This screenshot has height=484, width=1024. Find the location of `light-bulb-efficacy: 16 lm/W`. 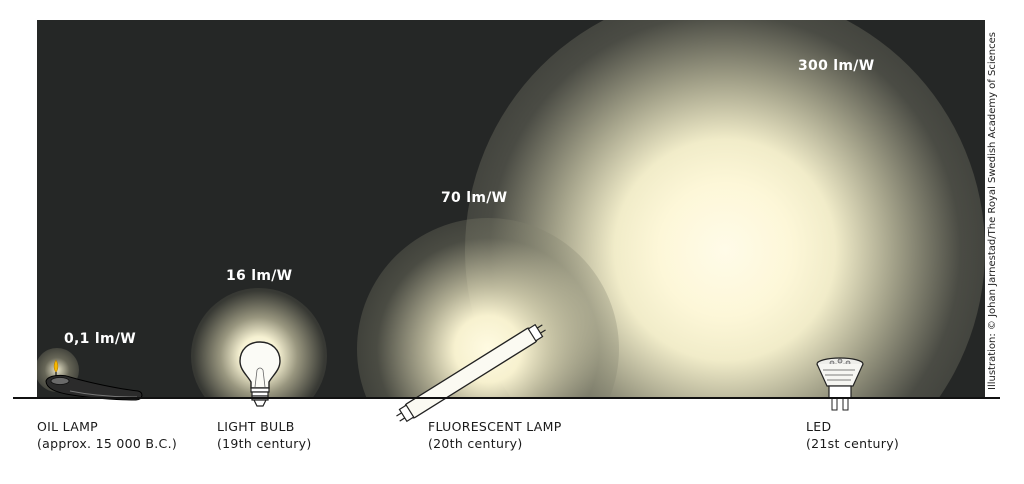

light-bulb-efficacy: 16 lm/W is located at coordinates (259, 276).